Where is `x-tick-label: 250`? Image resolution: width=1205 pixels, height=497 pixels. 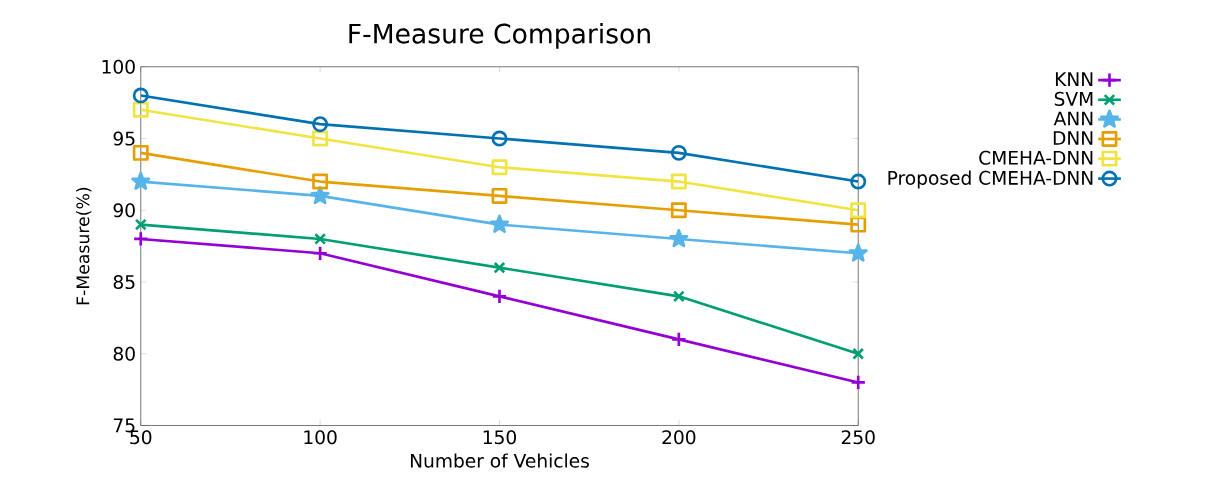
x-tick-label: 250 is located at coordinates (858, 437).